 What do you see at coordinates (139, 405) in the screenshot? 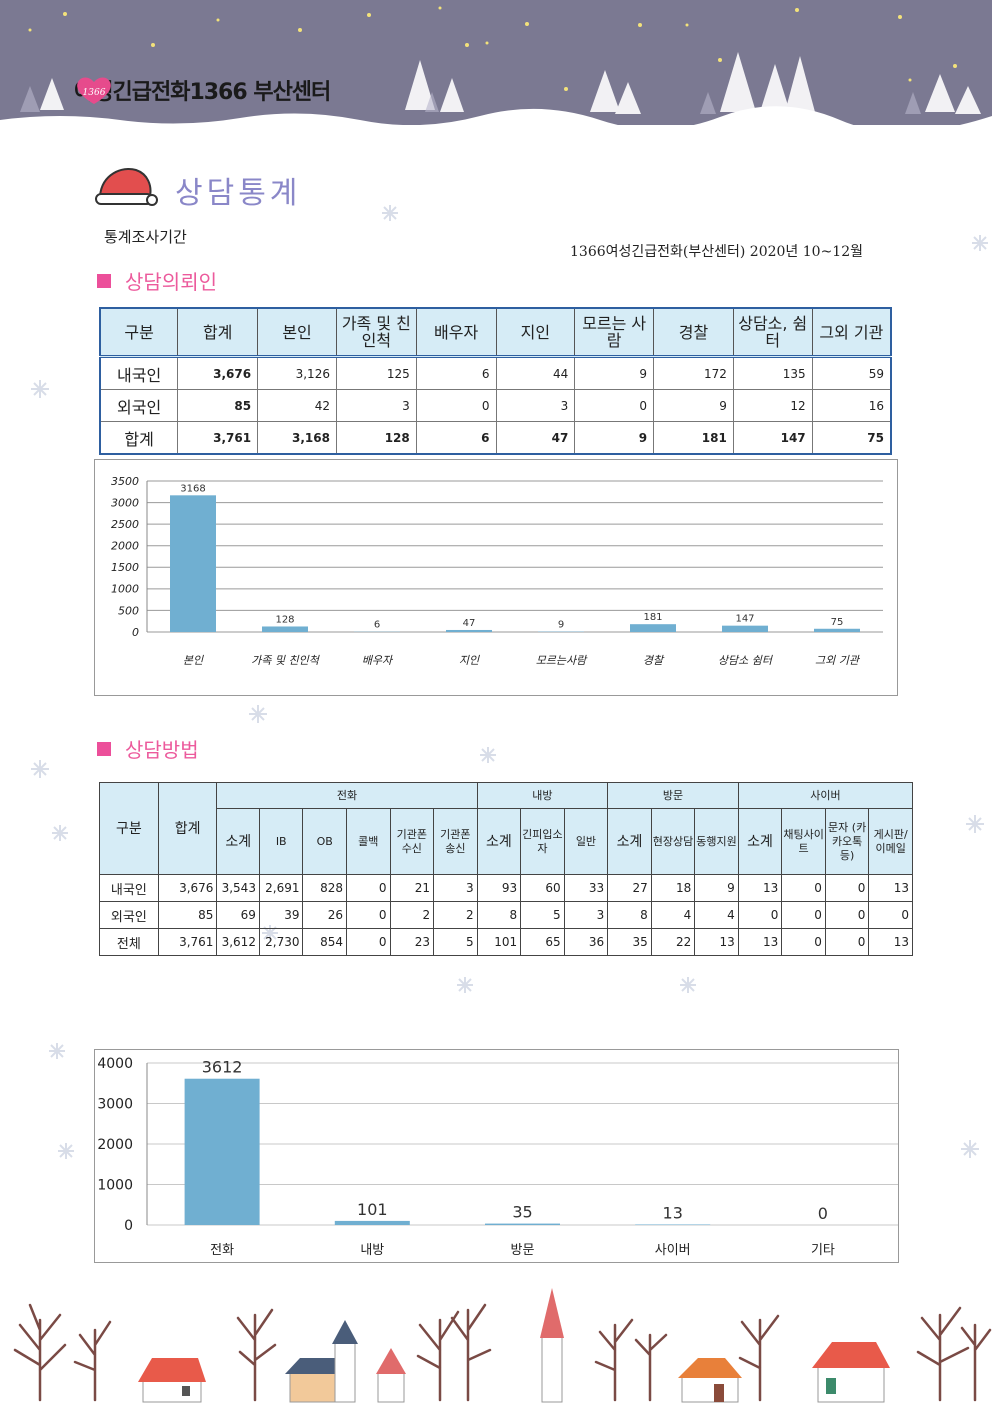
I see `row-label: 외국인` at bounding box center [139, 405].